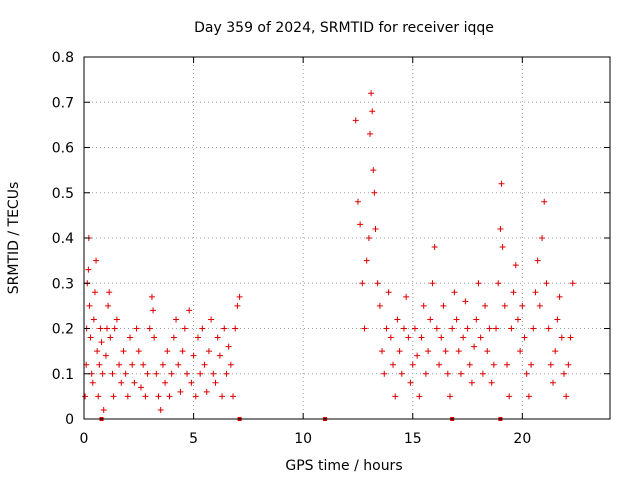 The height and width of the screenshot is (480, 640). What do you see at coordinates (14, 238) in the screenshot?
I see `y-axis-label: SRMTID / TECUs` at bounding box center [14, 238].